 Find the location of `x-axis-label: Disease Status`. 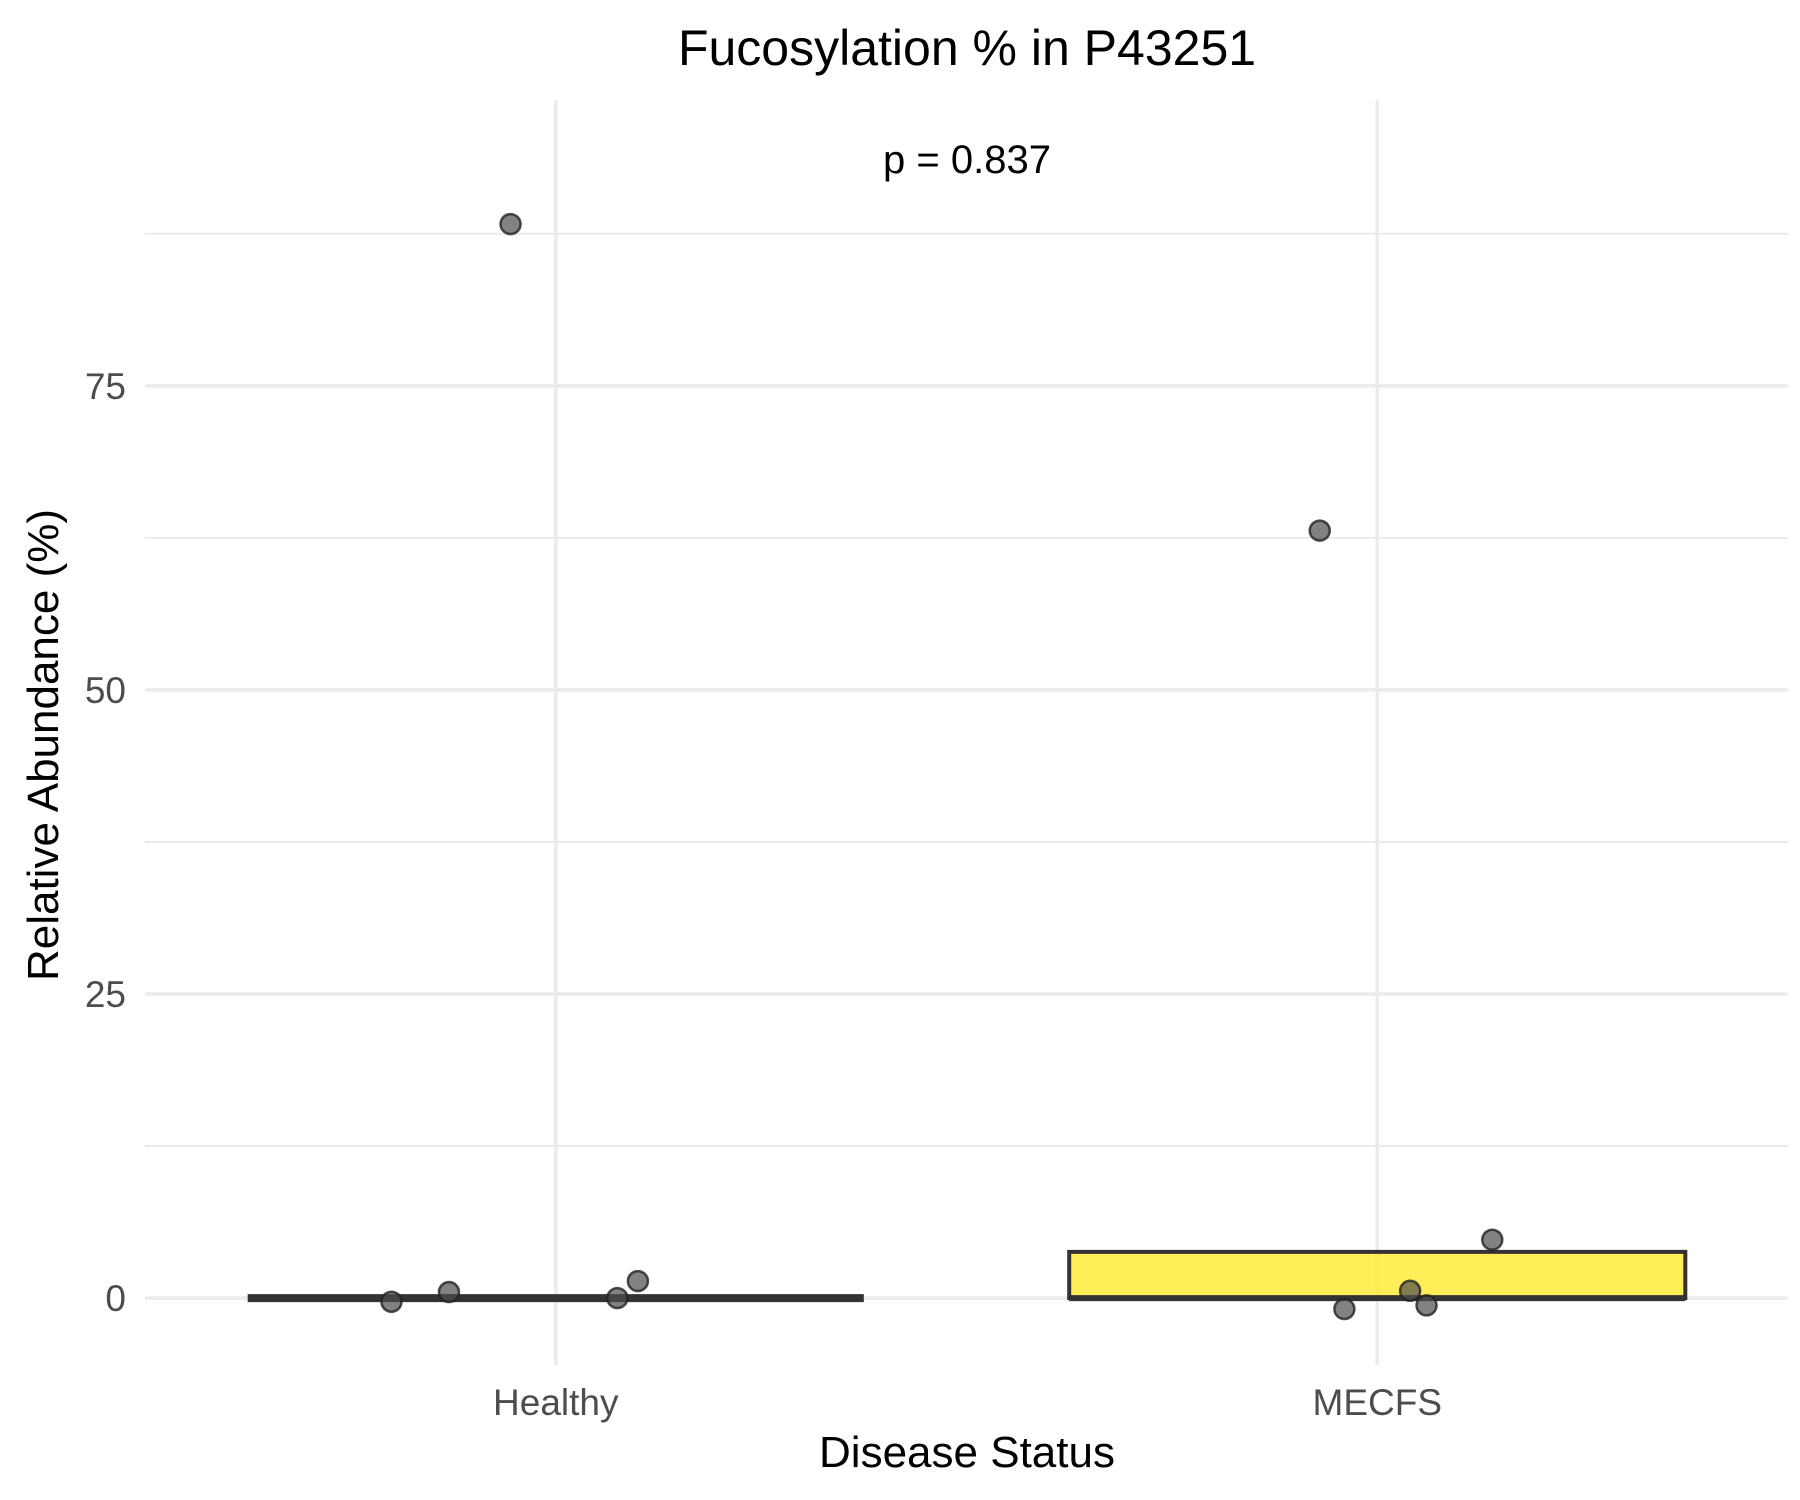

x-axis-label: Disease Status is located at coordinates (967, 1452).